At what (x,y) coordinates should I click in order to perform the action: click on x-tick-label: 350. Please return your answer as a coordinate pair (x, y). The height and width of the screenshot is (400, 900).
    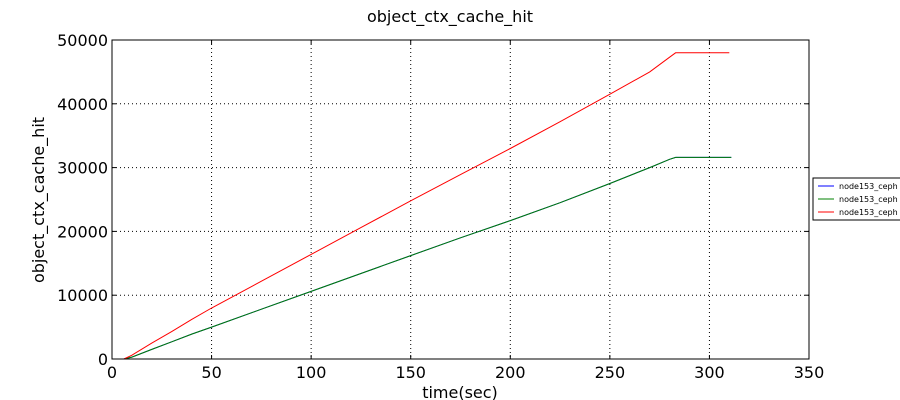
    Looking at the image, I should click on (809, 372).